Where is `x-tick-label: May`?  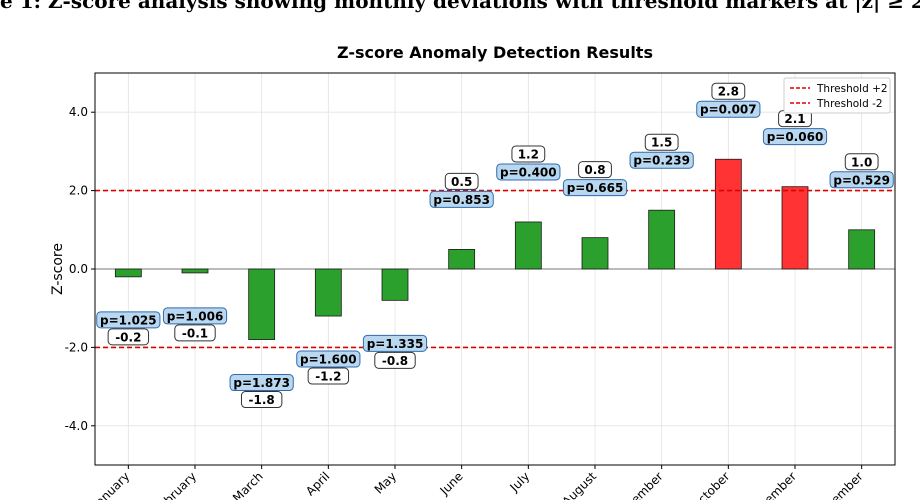
x-tick-label: May is located at coordinates (385, 482).